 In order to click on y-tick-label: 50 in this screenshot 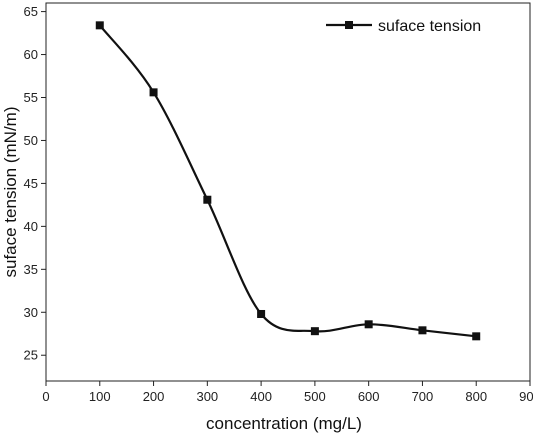, I will do `click(31, 140)`.